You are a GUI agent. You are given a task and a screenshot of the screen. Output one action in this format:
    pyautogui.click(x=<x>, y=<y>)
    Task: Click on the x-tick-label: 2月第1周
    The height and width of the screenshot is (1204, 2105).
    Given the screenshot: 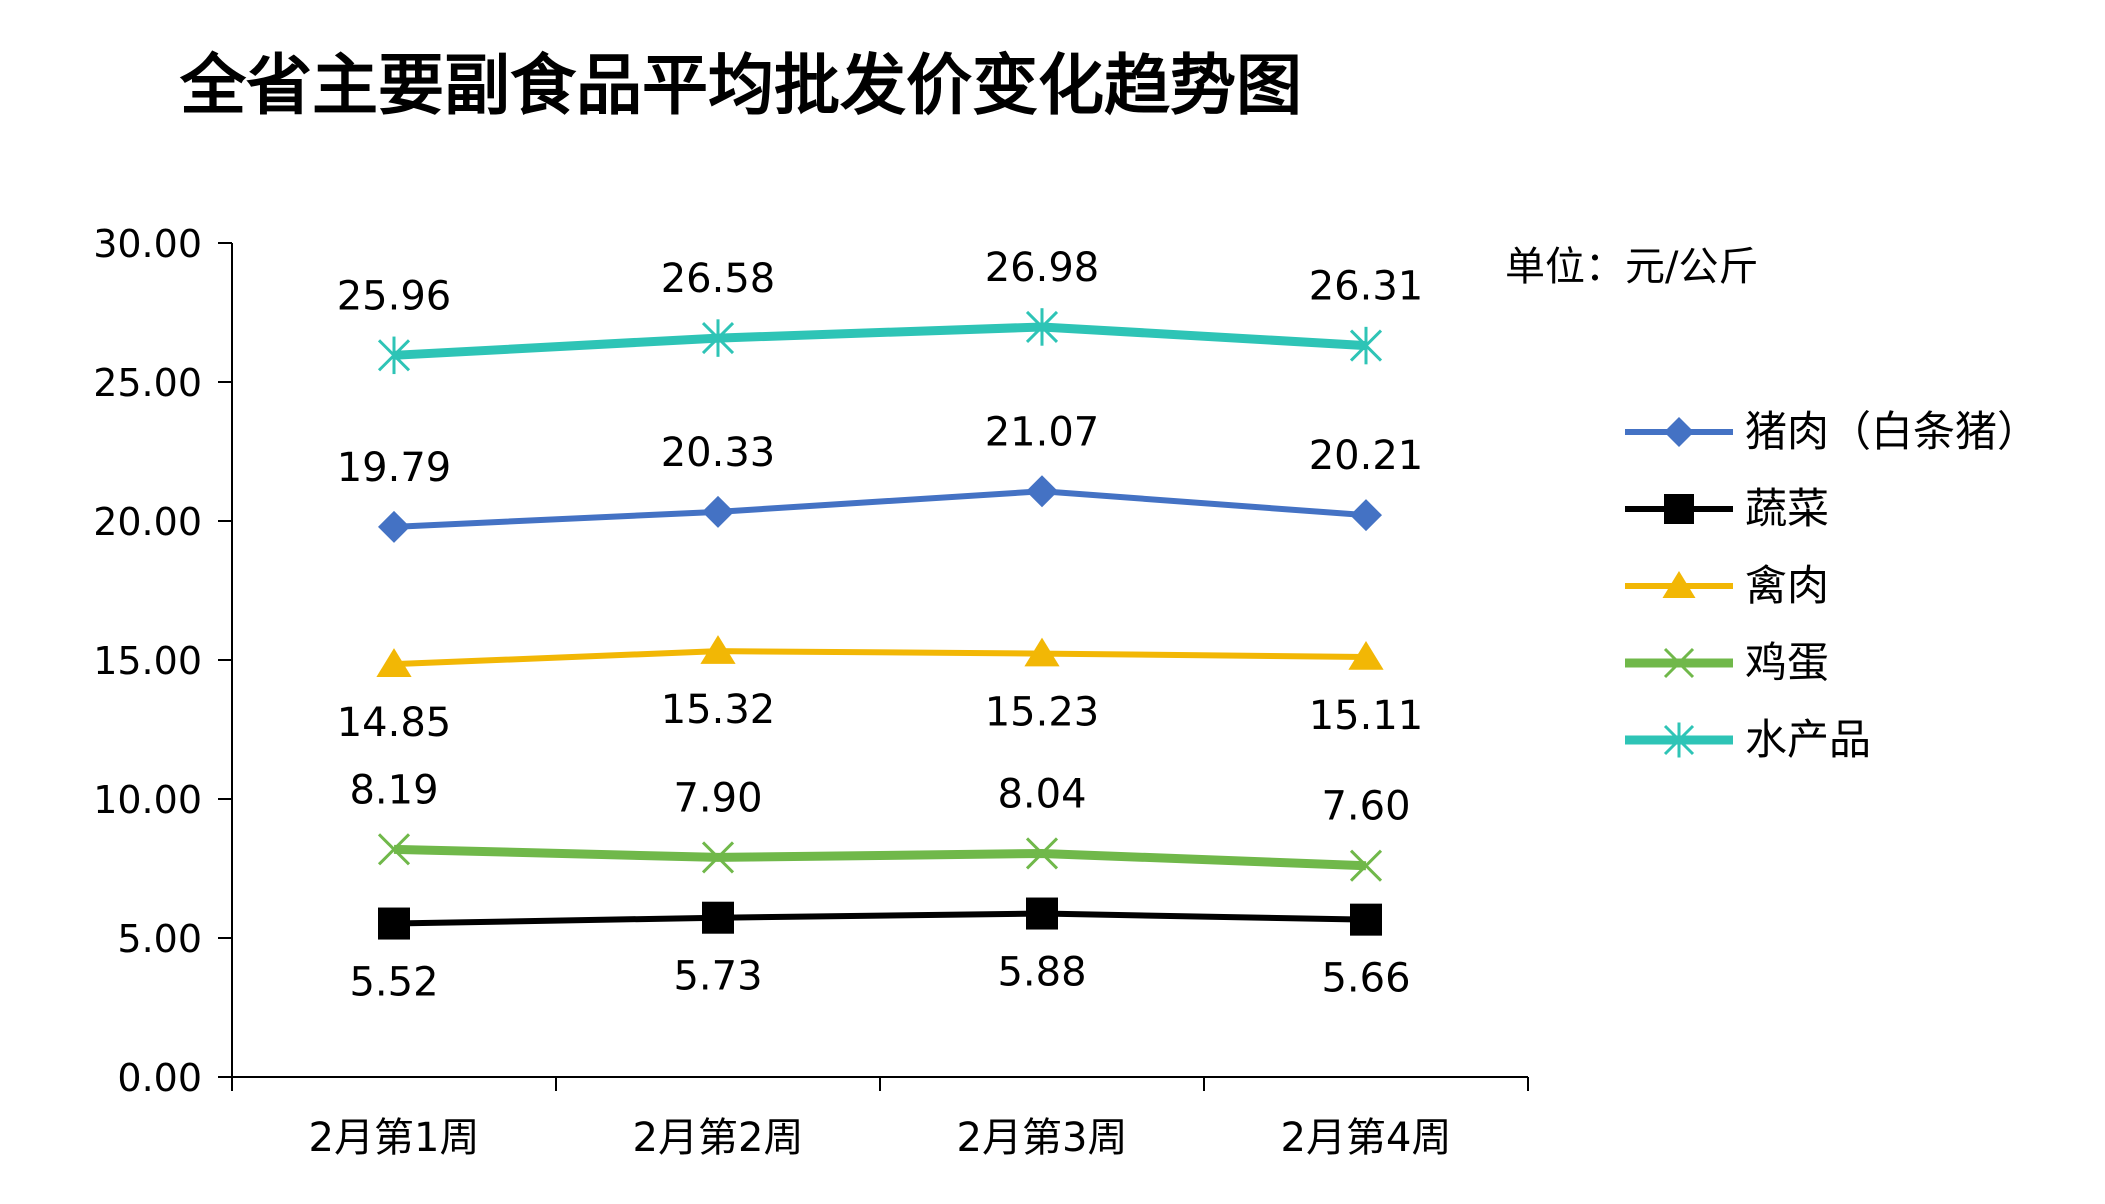 What is the action you would take?
    pyautogui.click(x=394, y=1138)
    